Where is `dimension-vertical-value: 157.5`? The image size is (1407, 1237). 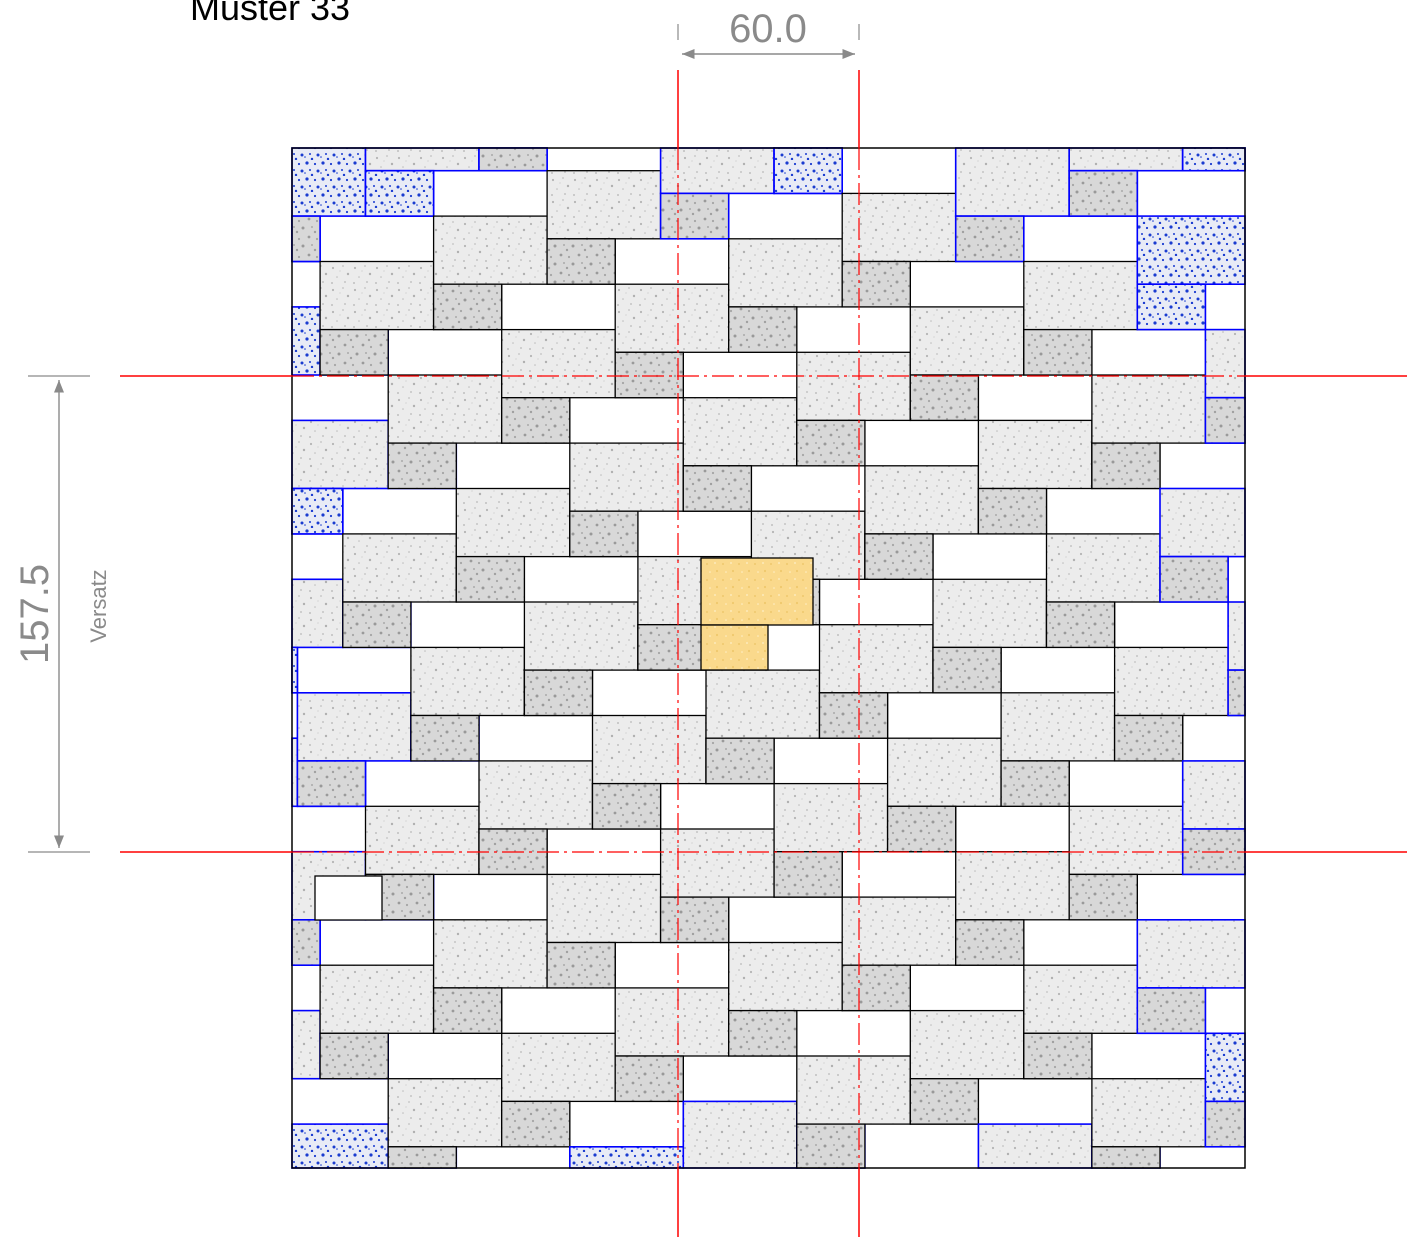
dimension-vertical-value: 157.5 is located at coordinates (35, 614).